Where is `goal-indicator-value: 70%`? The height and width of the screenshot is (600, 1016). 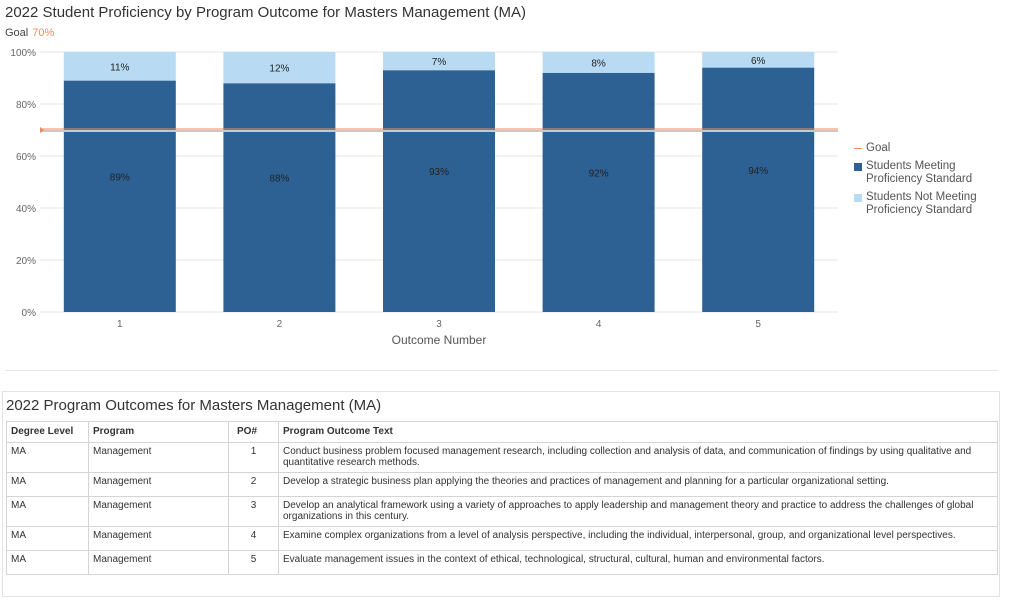 goal-indicator-value: 70% is located at coordinates (43, 33).